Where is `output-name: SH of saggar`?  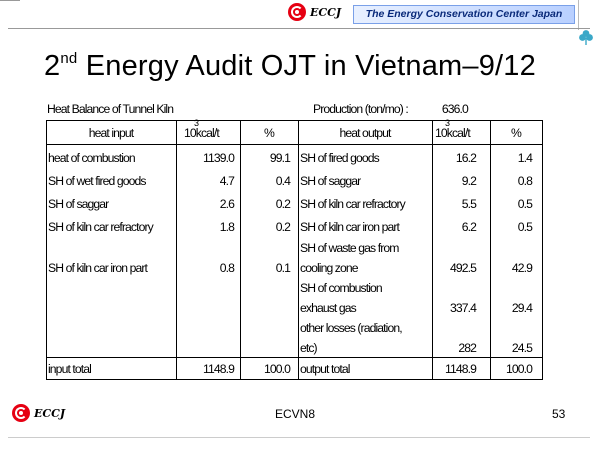
output-name: SH of saggar is located at coordinates (330, 181).